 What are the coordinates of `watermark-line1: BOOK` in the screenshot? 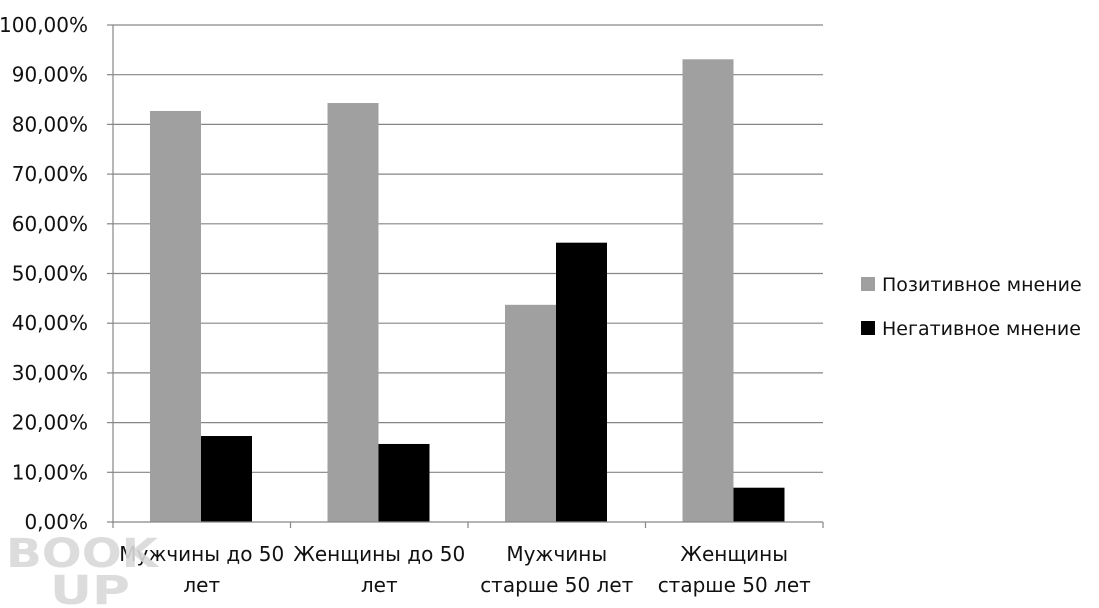 It's located at (83, 554).